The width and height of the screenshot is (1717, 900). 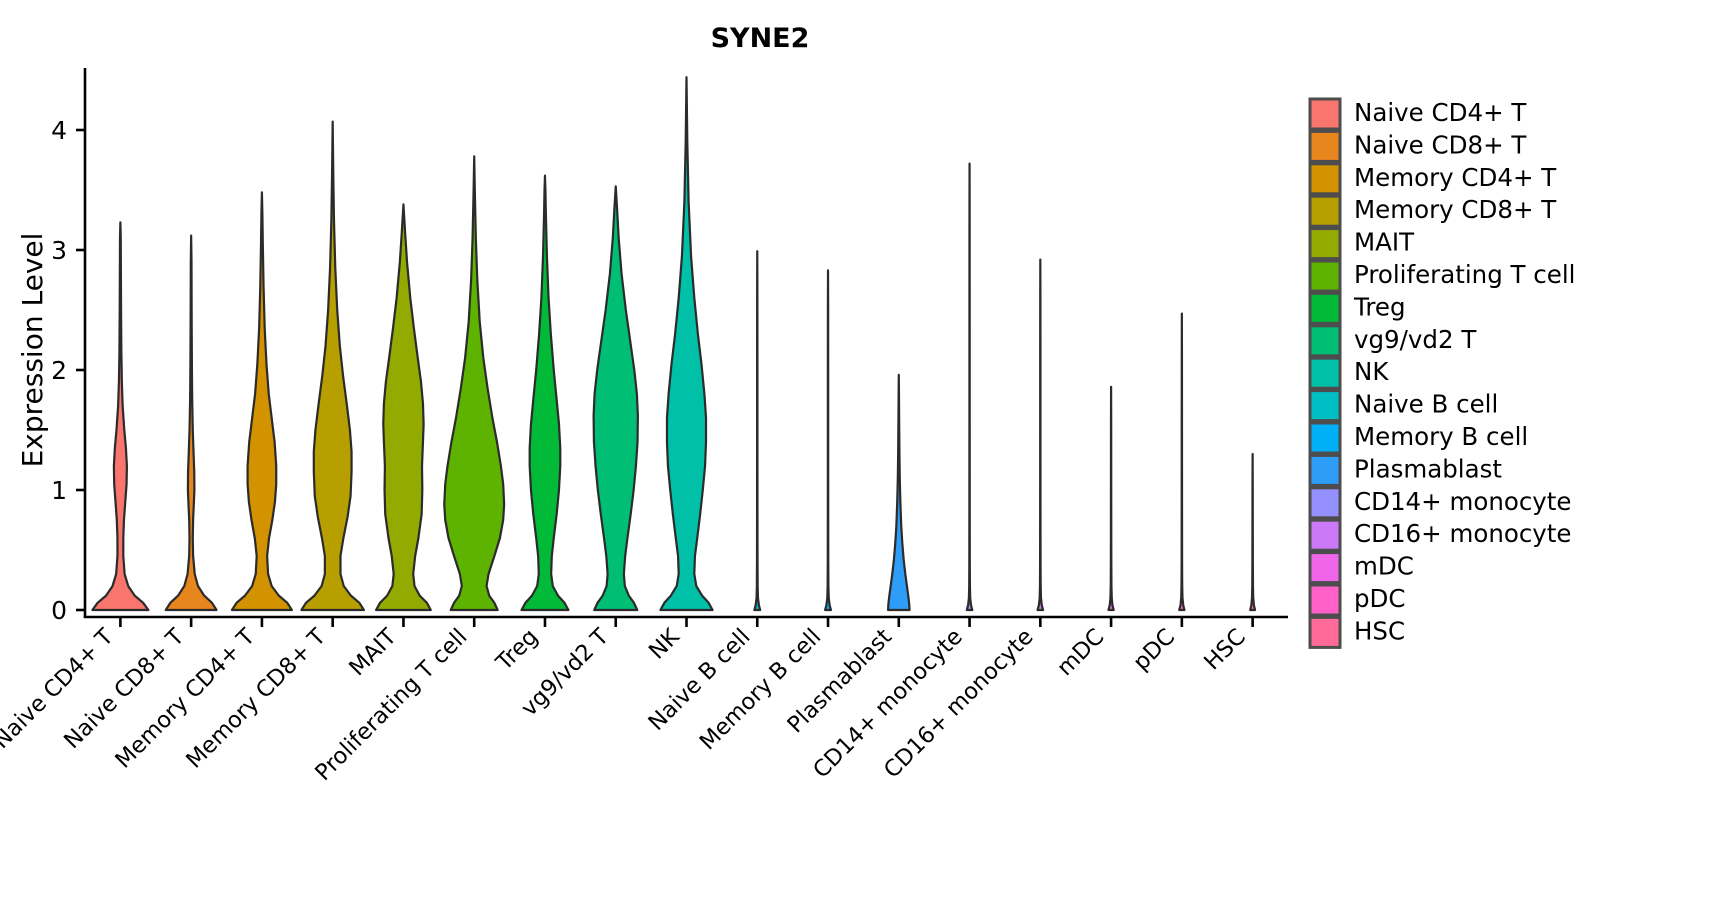 What do you see at coordinates (1325, 146) in the screenshot?
I see `legend-swatch-naive-cd8-t` at bounding box center [1325, 146].